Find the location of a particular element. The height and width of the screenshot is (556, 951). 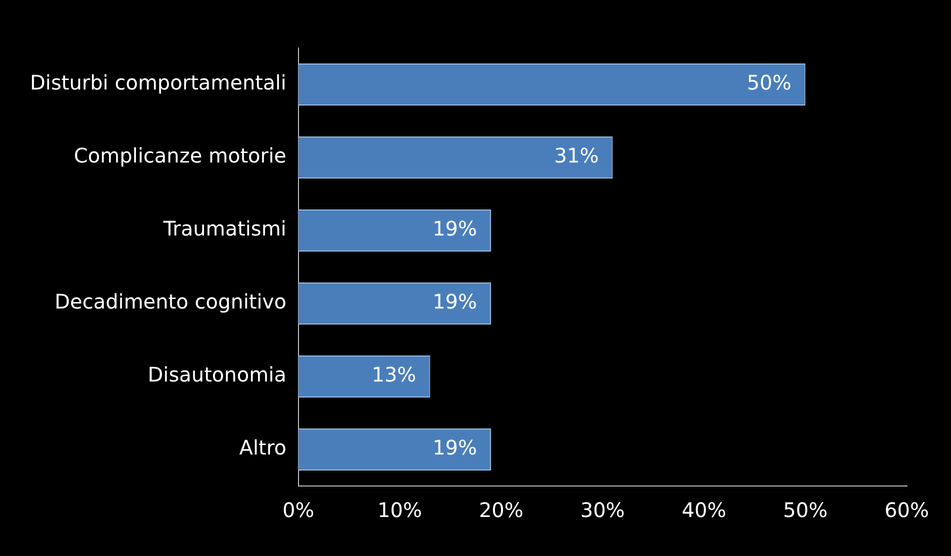

x-tick-label: 10% is located at coordinates (400, 510).